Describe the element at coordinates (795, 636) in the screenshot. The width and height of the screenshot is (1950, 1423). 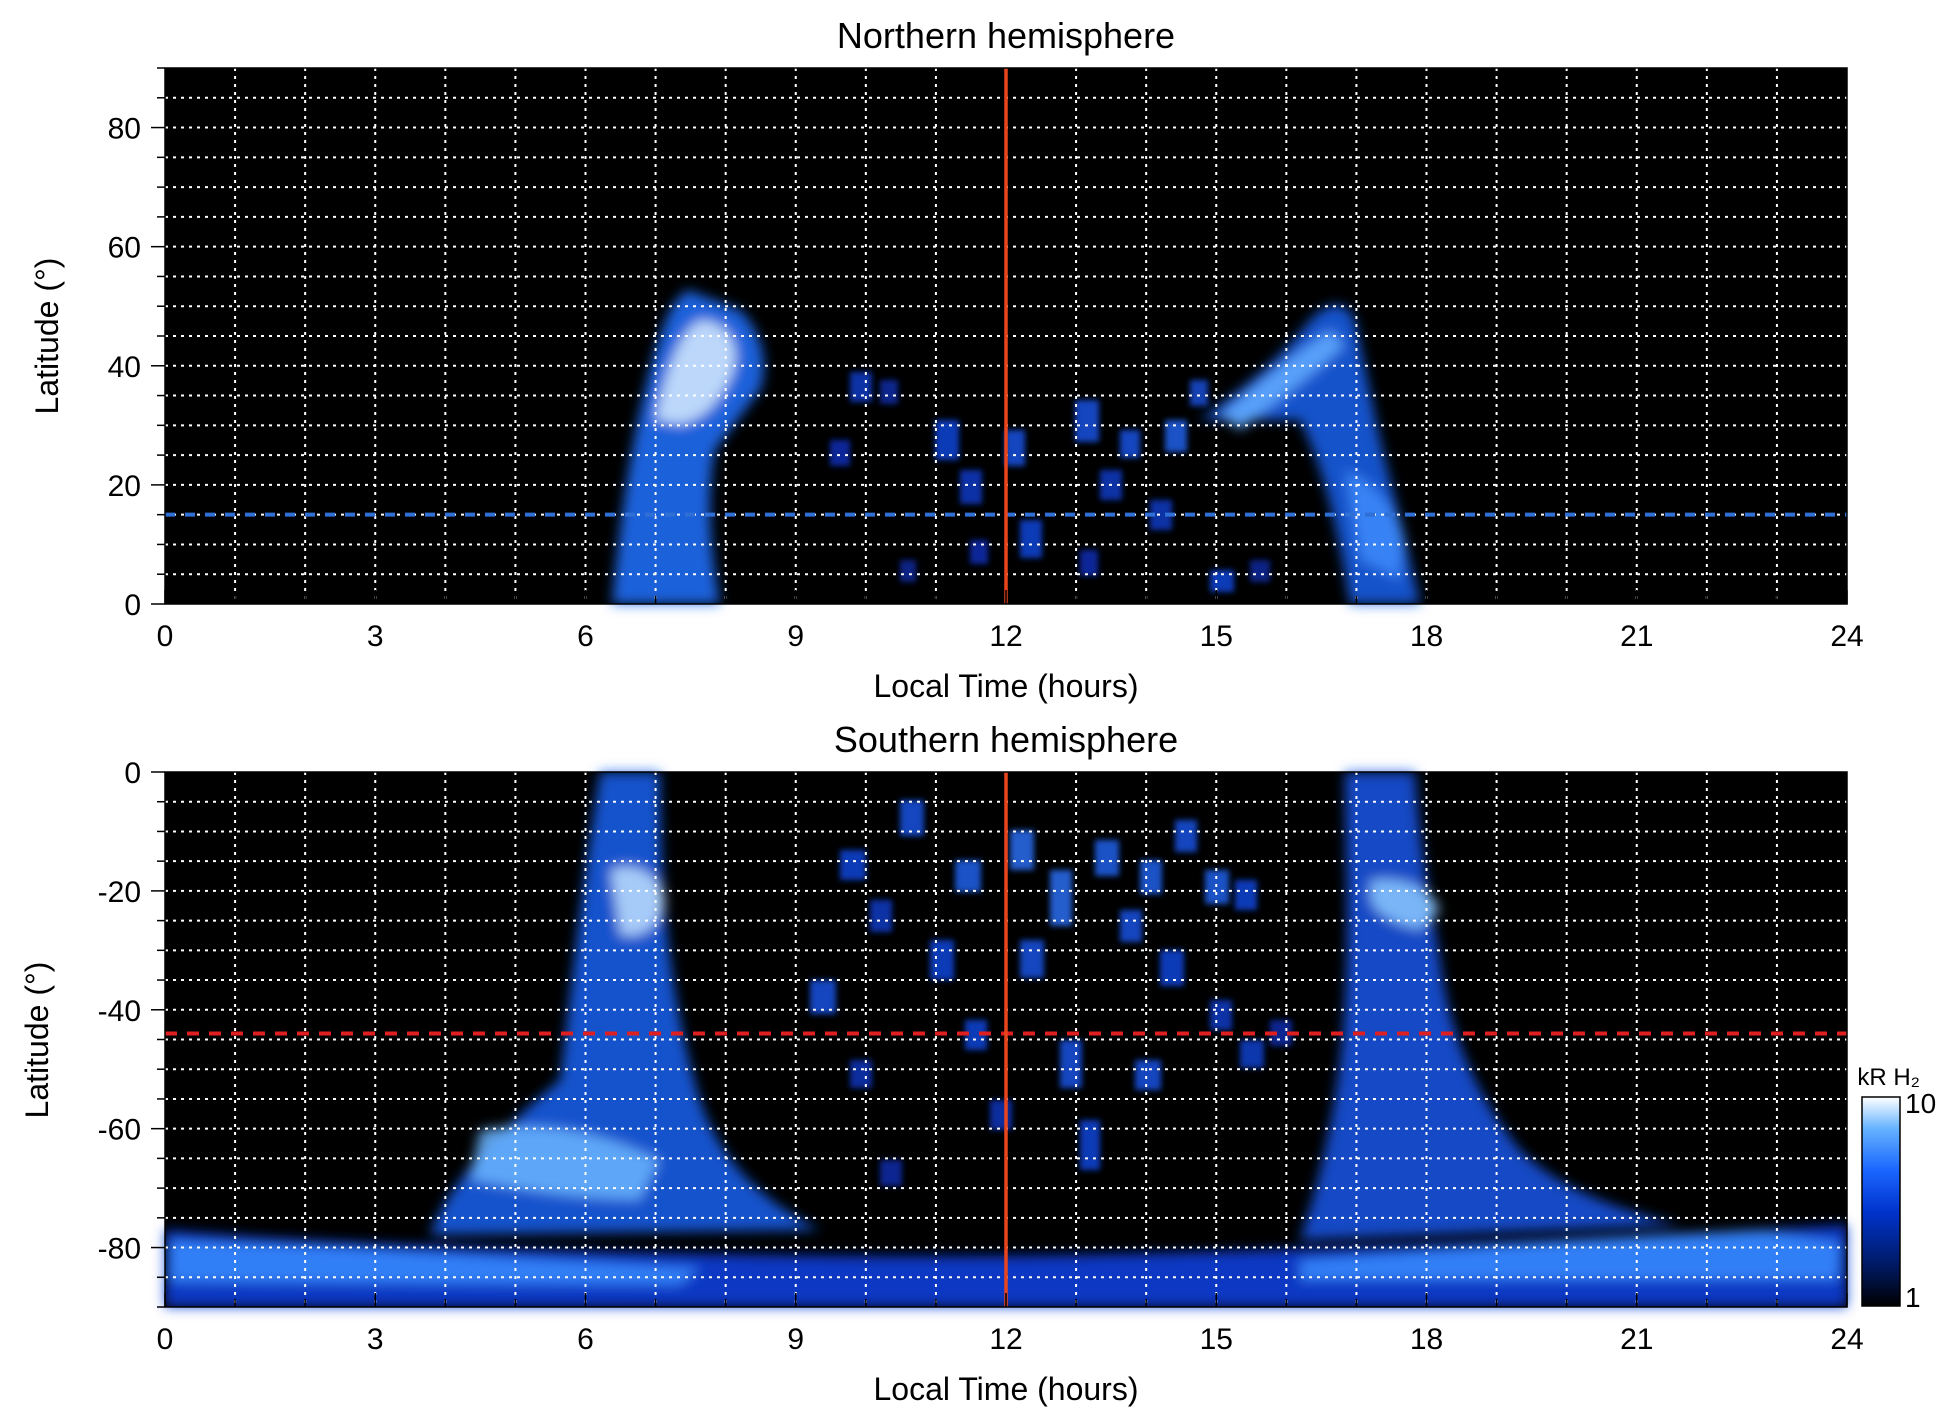
I see `north-x-tick-label: 9` at that location.